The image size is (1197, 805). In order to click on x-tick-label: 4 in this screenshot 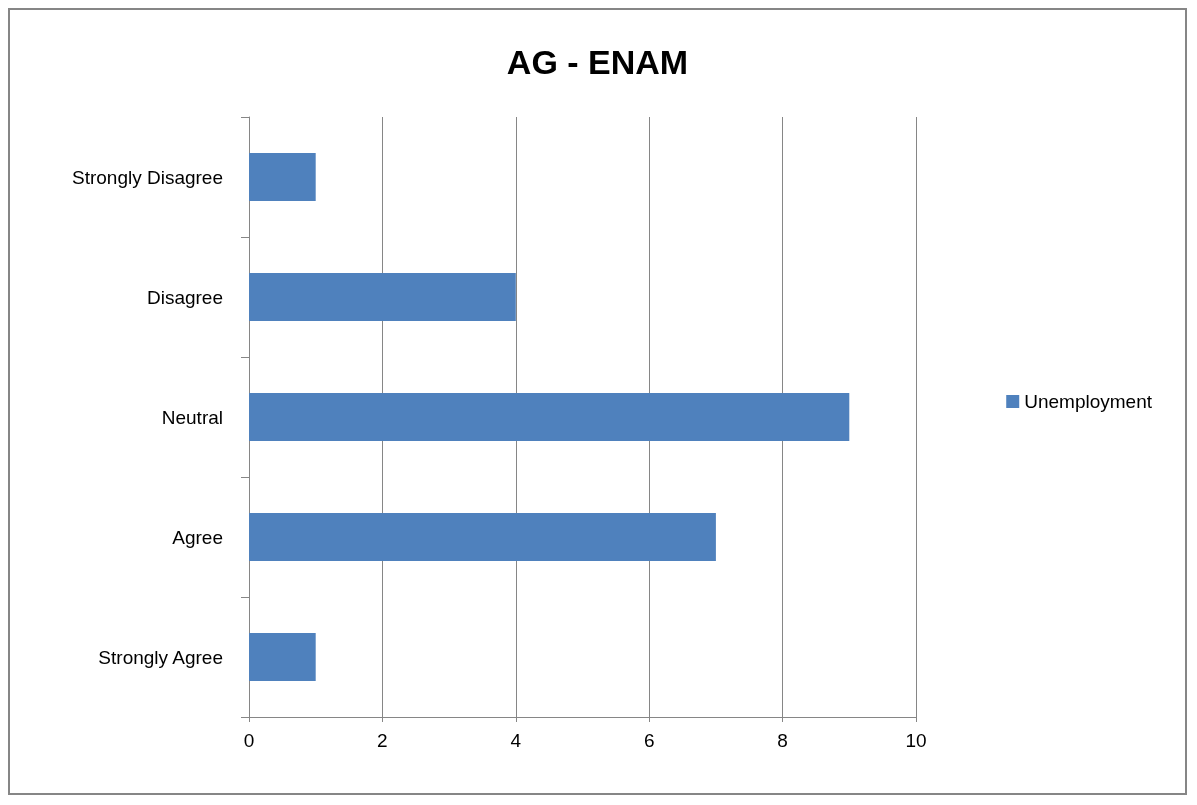, I will do `click(516, 740)`.